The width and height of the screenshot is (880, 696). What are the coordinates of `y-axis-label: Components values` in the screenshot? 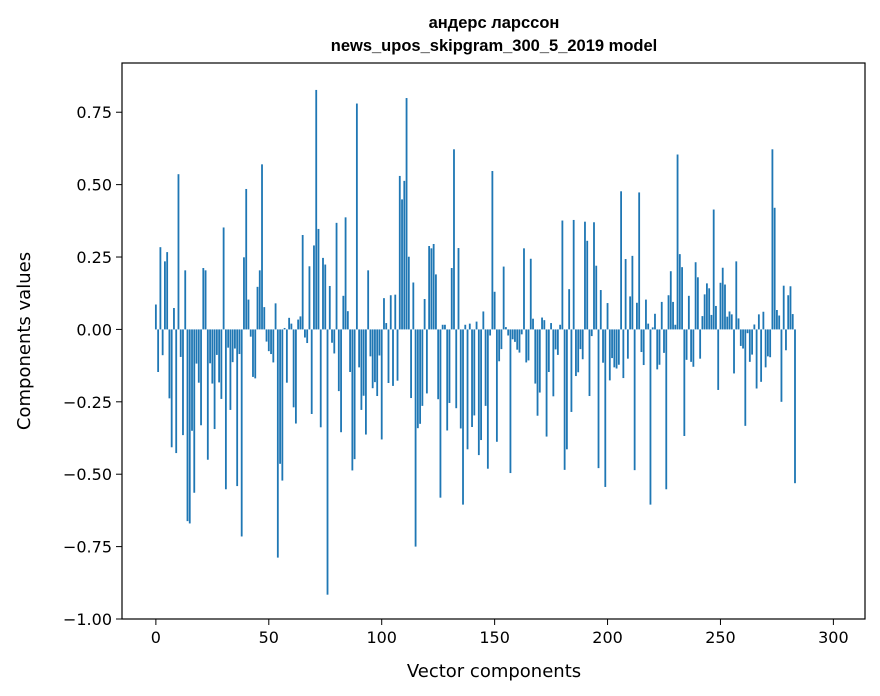 It's located at (24, 341).